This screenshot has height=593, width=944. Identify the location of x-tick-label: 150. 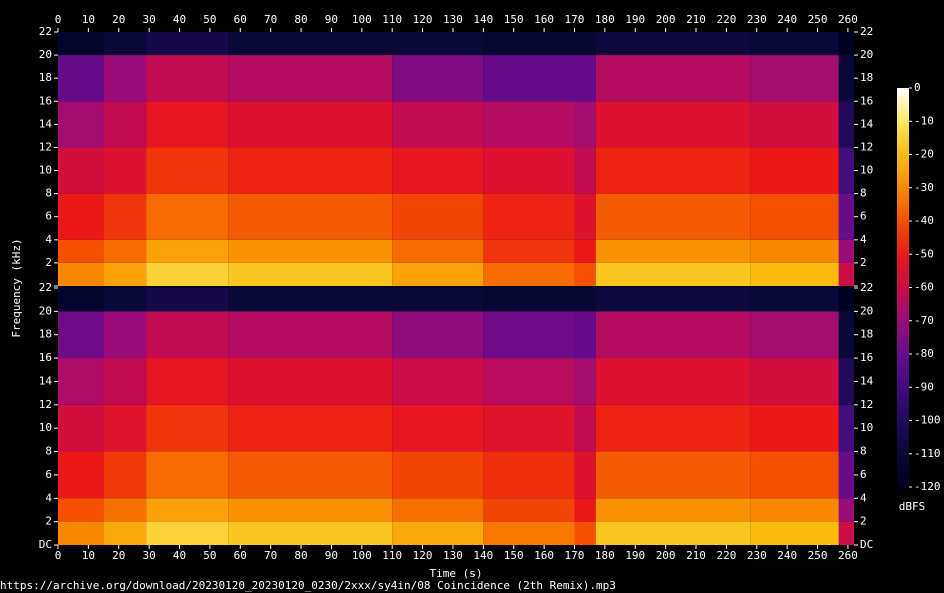
(514, 19).